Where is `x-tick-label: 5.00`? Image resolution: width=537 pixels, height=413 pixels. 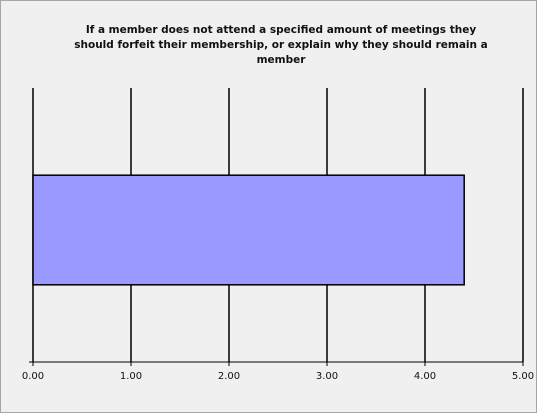
x-tick-label: 5.00 is located at coordinates (523, 376).